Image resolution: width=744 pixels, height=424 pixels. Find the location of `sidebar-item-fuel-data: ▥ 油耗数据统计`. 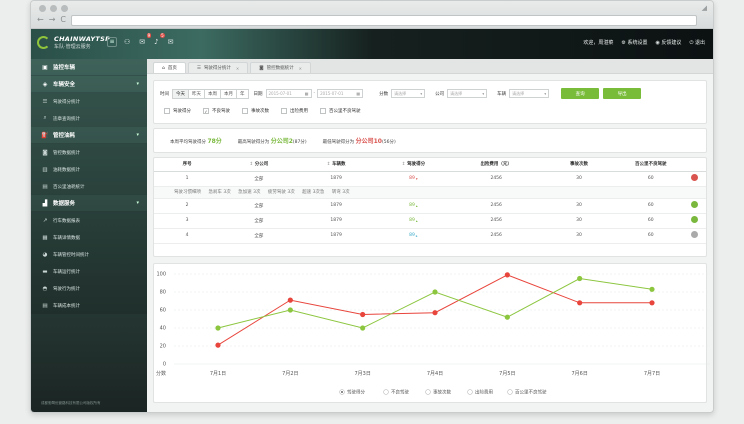

sidebar-item-fuel-data: ▥ 油耗数据统计 is located at coordinates (89, 169).